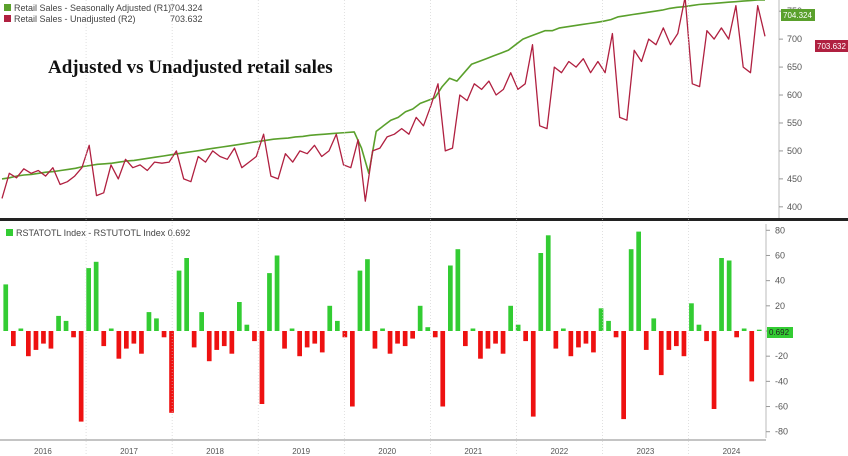 Image resolution: width=848 pixels, height=456 pixels. I want to click on year-label-2023: 2023, so click(646, 451).